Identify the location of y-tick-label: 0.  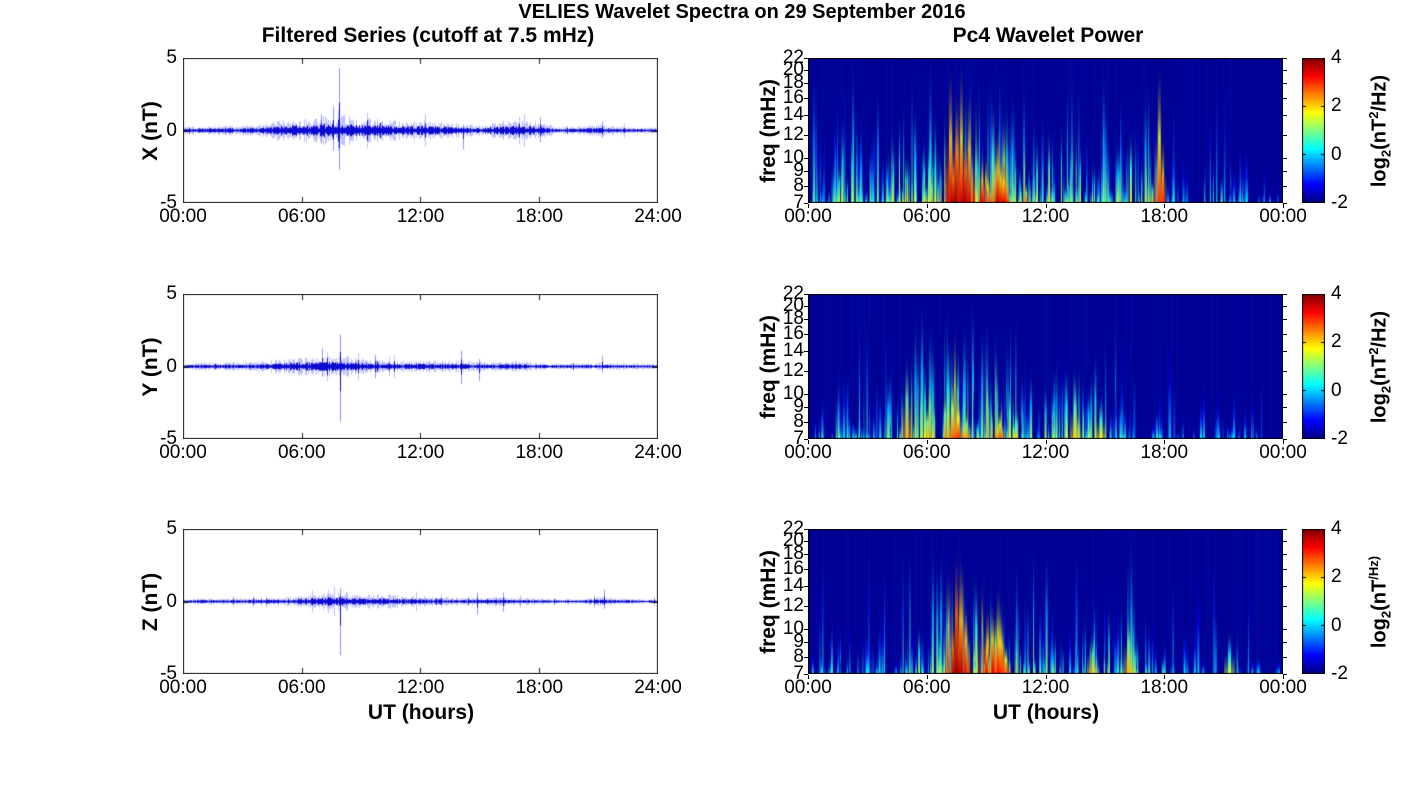
(171, 601).